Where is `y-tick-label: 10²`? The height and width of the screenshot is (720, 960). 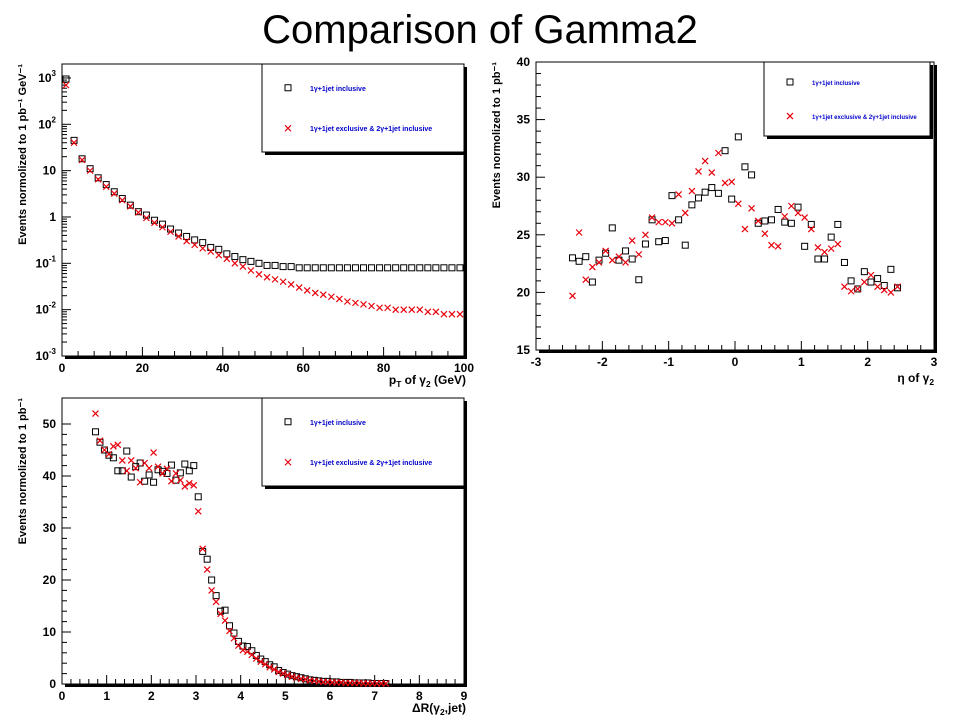
y-tick-label: 10² is located at coordinates (47, 123).